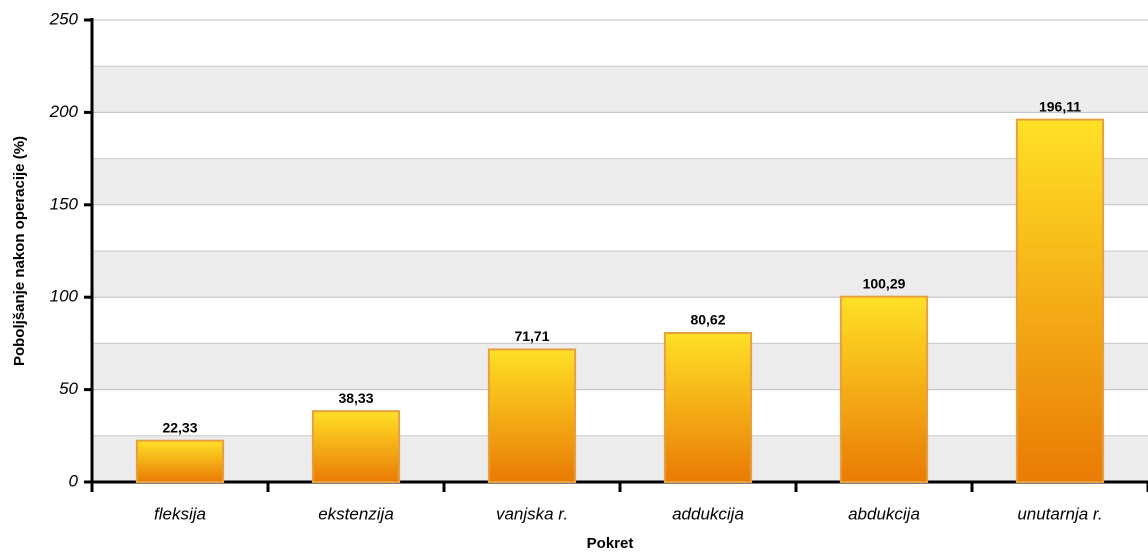 Image resolution: width=1148 pixels, height=554 pixels. Describe the element at coordinates (68, 388) in the screenshot. I see `y-tick-label: 50` at that location.